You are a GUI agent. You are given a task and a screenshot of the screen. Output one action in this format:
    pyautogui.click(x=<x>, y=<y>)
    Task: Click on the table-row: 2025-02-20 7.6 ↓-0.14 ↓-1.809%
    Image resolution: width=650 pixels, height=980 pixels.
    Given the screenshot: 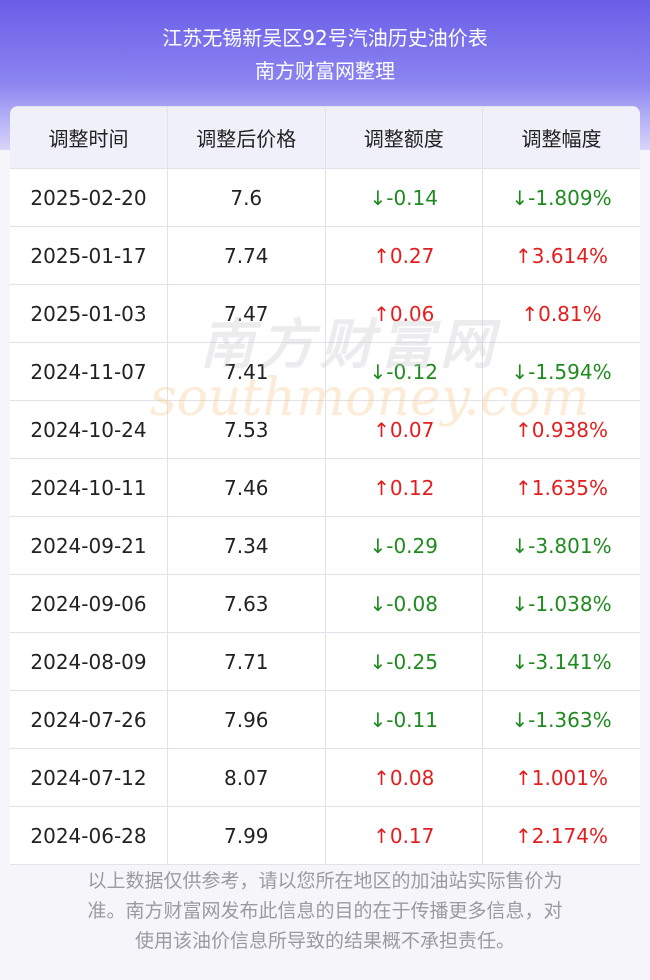 What is the action you would take?
    pyautogui.click(x=325, y=197)
    